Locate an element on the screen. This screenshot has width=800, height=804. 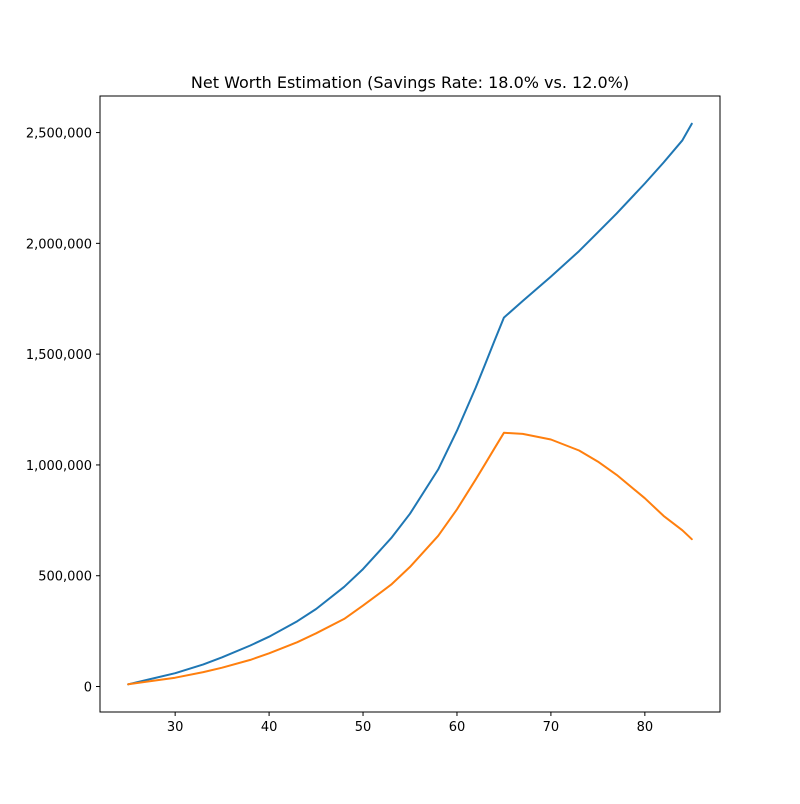
x-tick-label: 60 is located at coordinates (457, 727).